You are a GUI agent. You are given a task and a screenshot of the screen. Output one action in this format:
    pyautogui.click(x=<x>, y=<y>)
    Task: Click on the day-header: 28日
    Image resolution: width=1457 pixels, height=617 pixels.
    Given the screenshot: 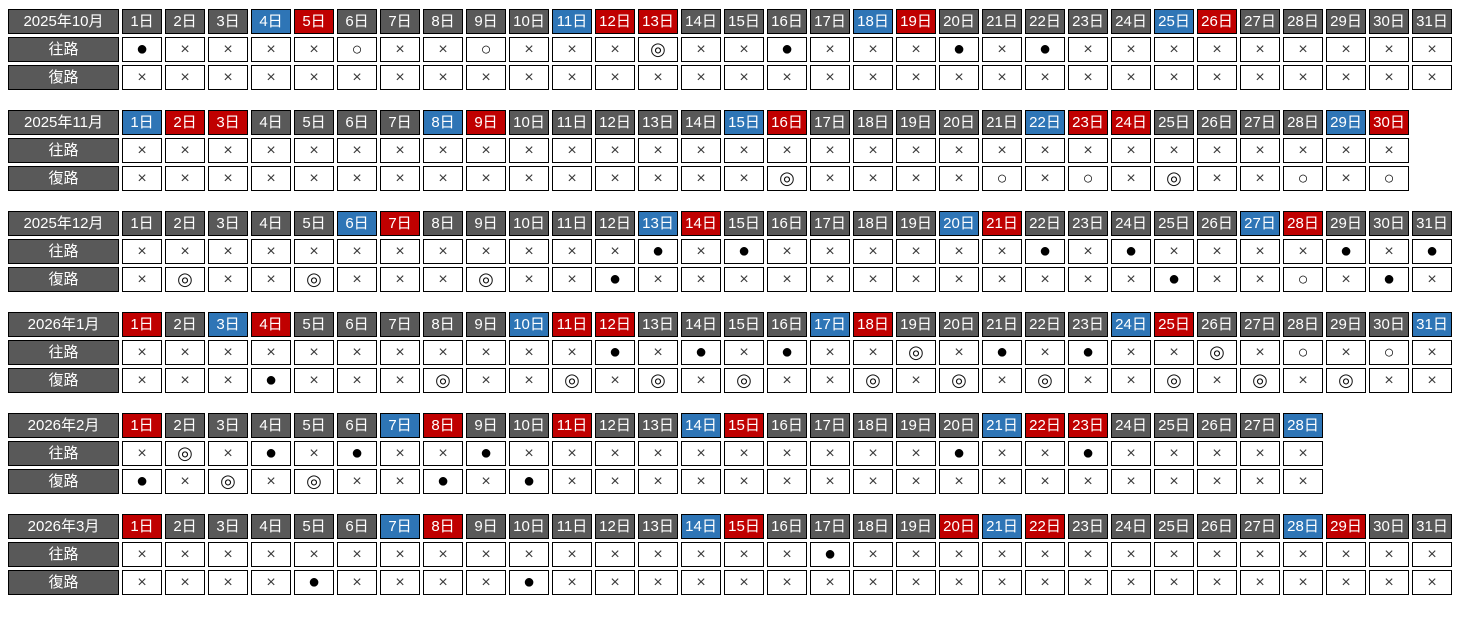 What is the action you would take?
    pyautogui.click(x=1303, y=21)
    